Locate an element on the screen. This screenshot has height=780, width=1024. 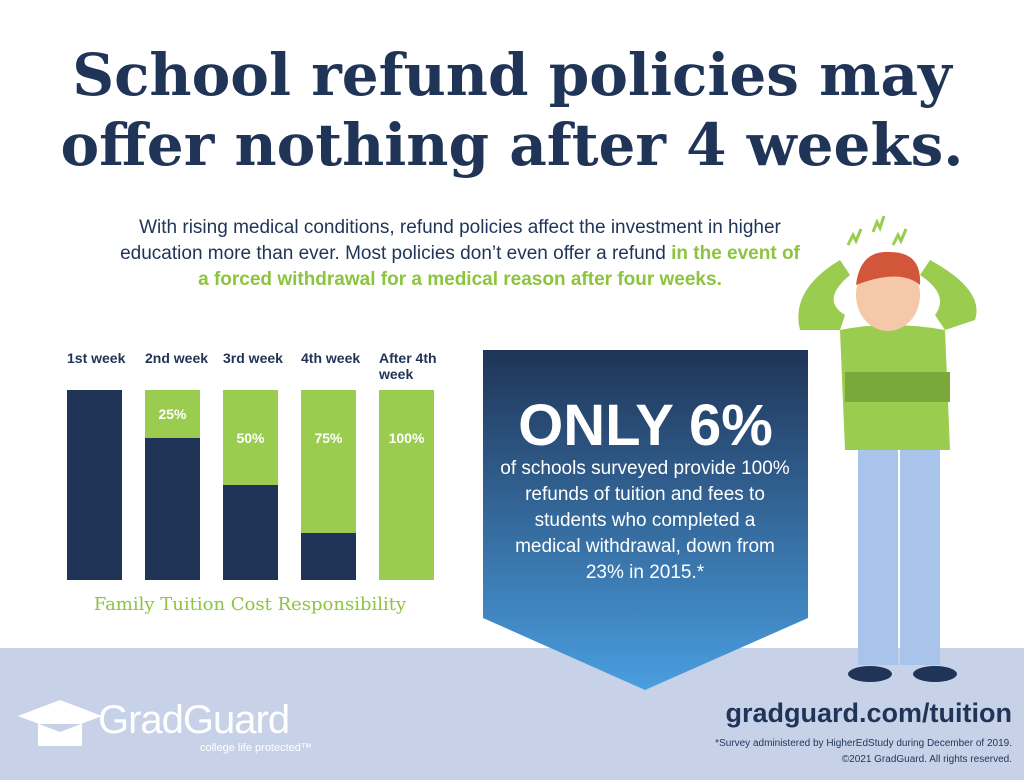
category-label: 2nd week is located at coordinates (177, 358).